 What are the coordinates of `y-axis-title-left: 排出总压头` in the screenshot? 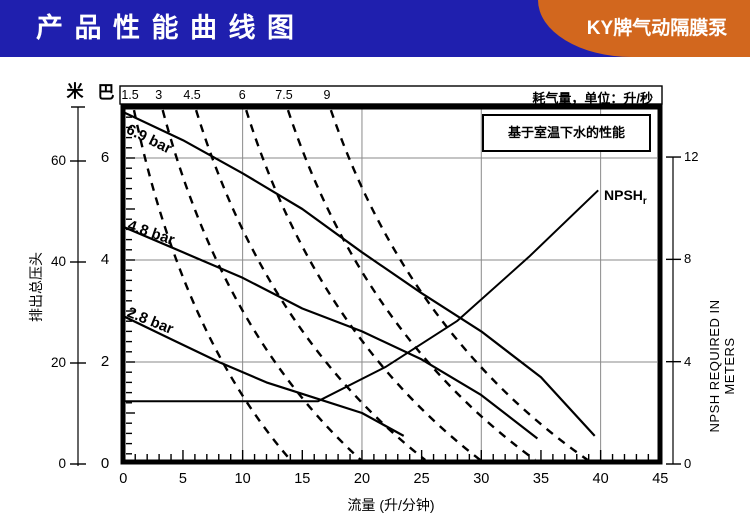 It's located at (36, 287).